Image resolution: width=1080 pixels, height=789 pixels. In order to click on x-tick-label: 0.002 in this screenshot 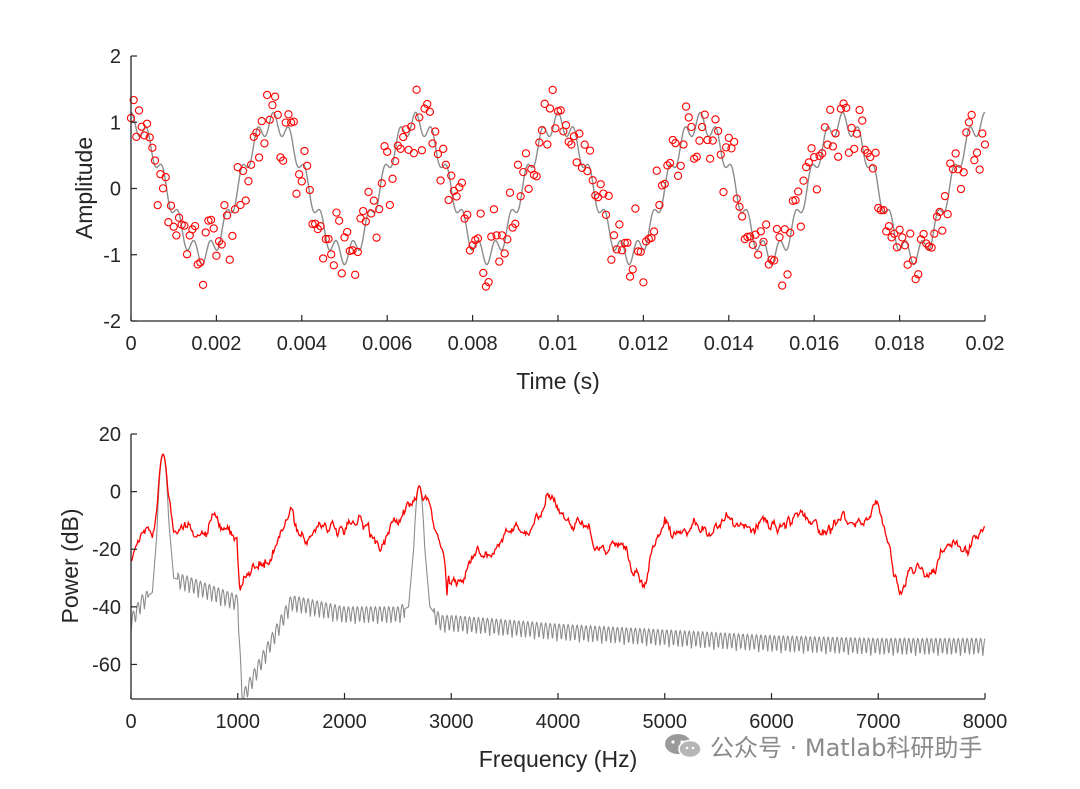, I will do `click(216, 344)`.